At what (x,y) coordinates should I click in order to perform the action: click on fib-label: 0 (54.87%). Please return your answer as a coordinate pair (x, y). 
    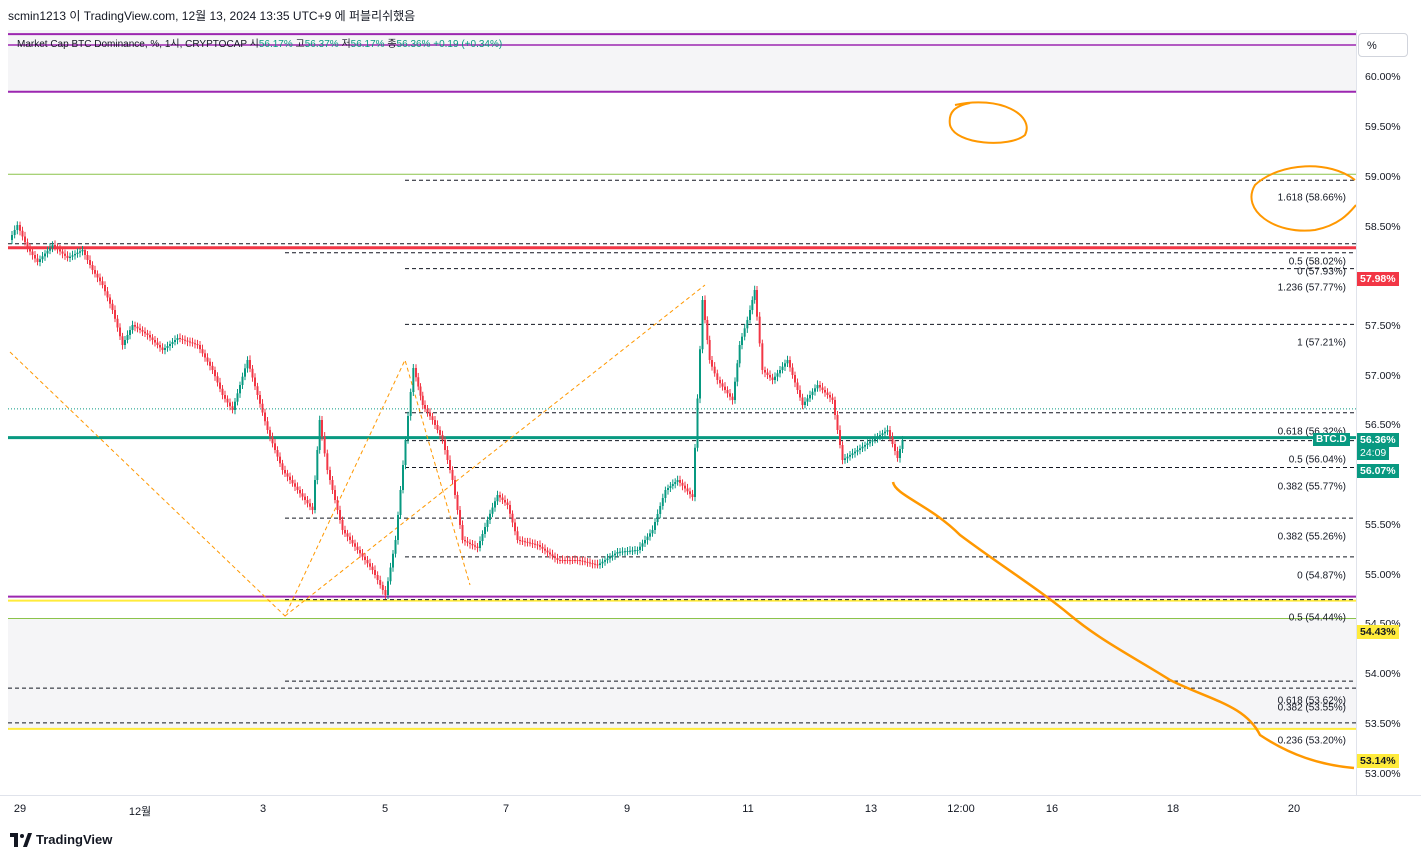
    Looking at the image, I should click on (1321, 576).